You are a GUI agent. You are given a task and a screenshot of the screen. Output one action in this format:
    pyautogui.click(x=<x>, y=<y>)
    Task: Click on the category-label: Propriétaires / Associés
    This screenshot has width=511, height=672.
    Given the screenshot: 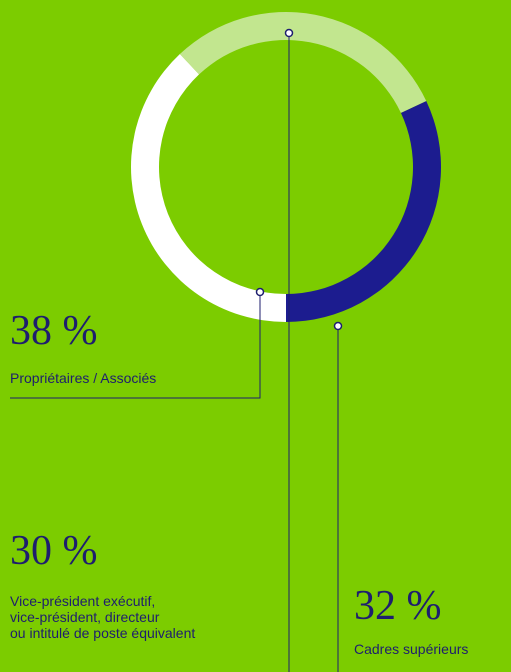 What is the action you would take?
    pyautogui.click(x=83, y=378)
    